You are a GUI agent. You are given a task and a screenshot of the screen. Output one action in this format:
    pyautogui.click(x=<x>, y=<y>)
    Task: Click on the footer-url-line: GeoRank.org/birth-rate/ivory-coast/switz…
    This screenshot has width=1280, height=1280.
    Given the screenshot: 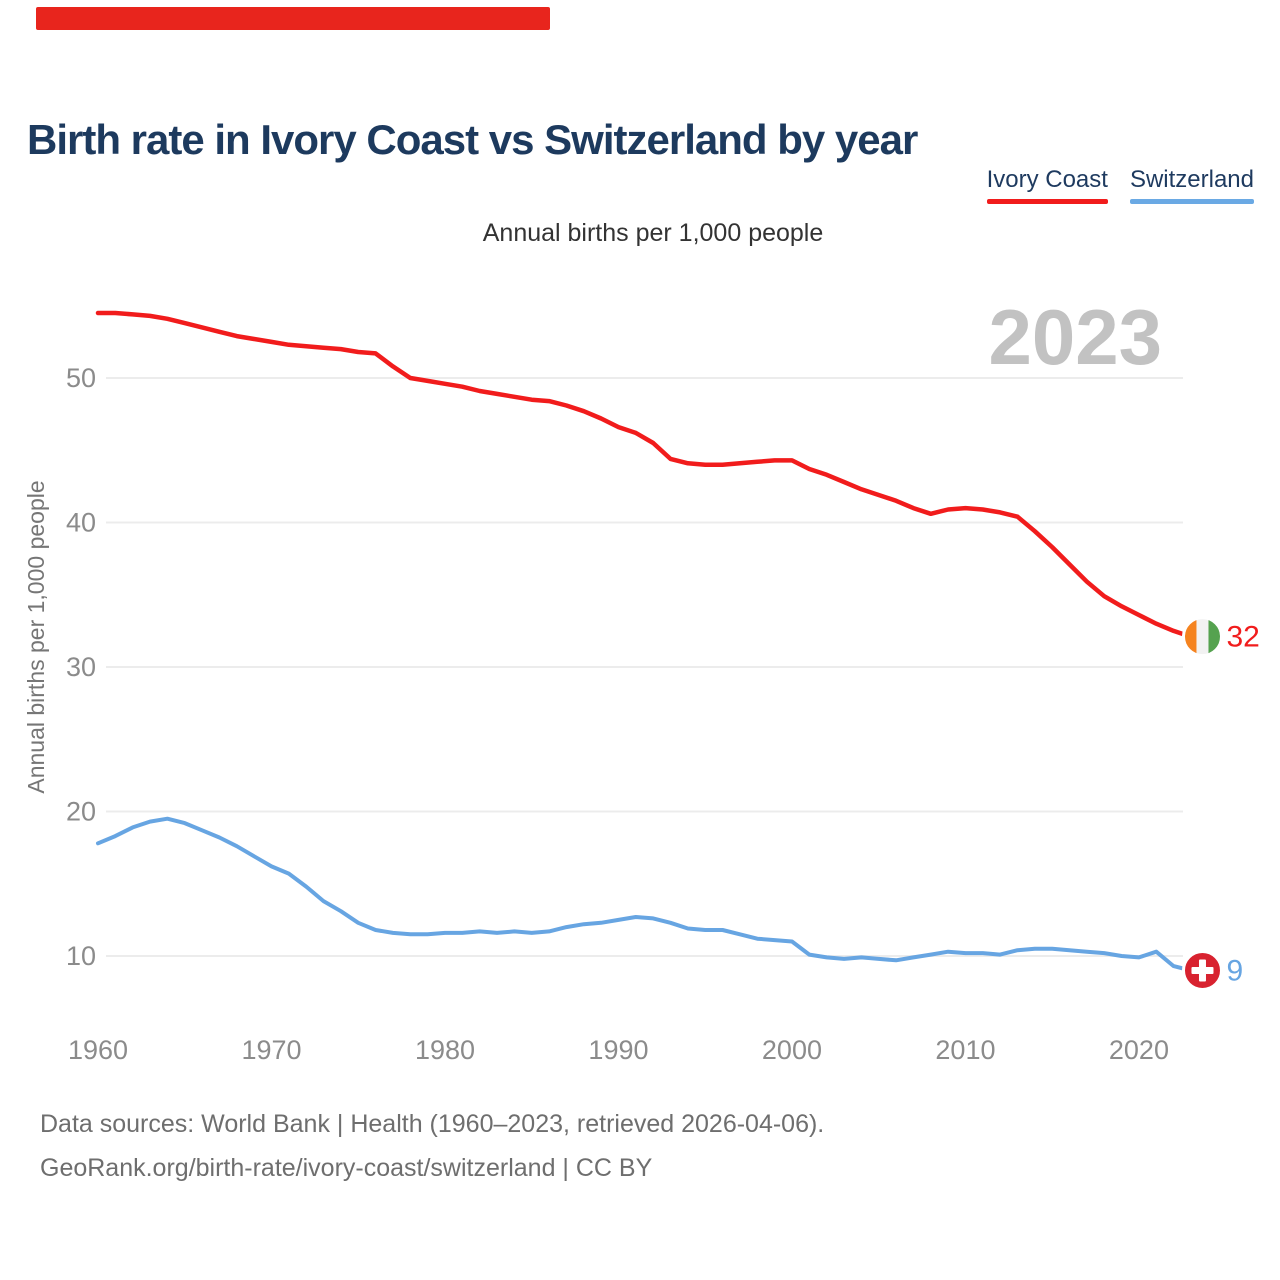 What is the action you would take?
    pyautogui.click(x=346, y=1168)
    